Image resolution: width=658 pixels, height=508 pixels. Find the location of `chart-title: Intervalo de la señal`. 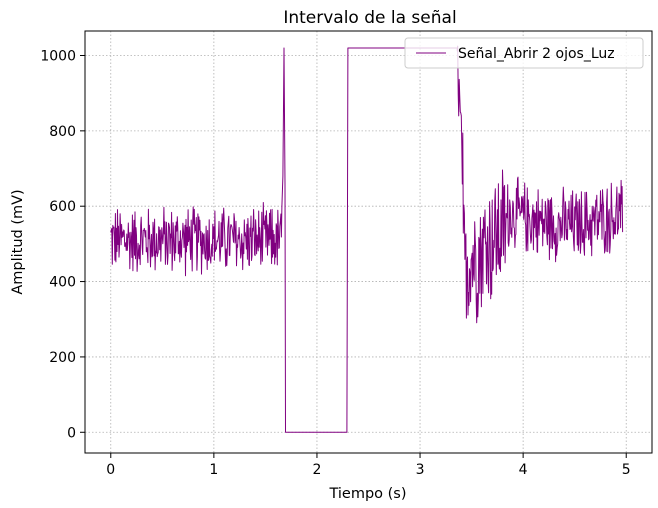

chart-title: Intervalo de la señal is located at coordinates (369, 18).